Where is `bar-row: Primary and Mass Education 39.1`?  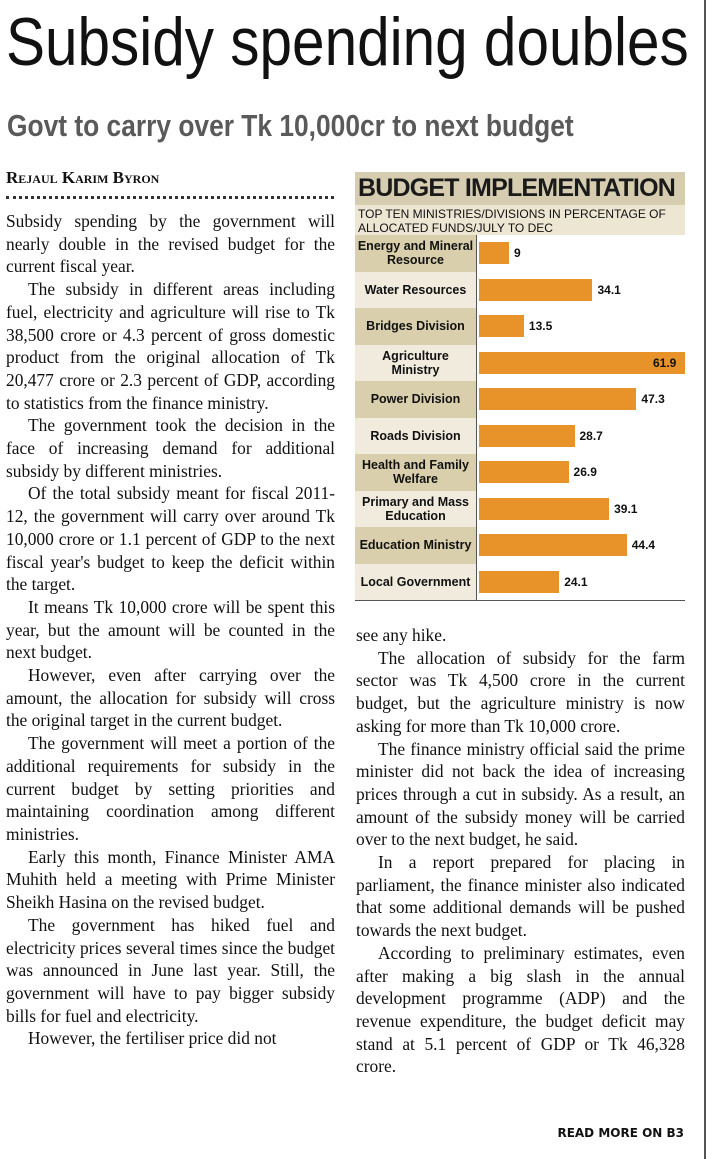 bar-row: Primary and Mass Education 39.1 is located at coordinates (520, 508).